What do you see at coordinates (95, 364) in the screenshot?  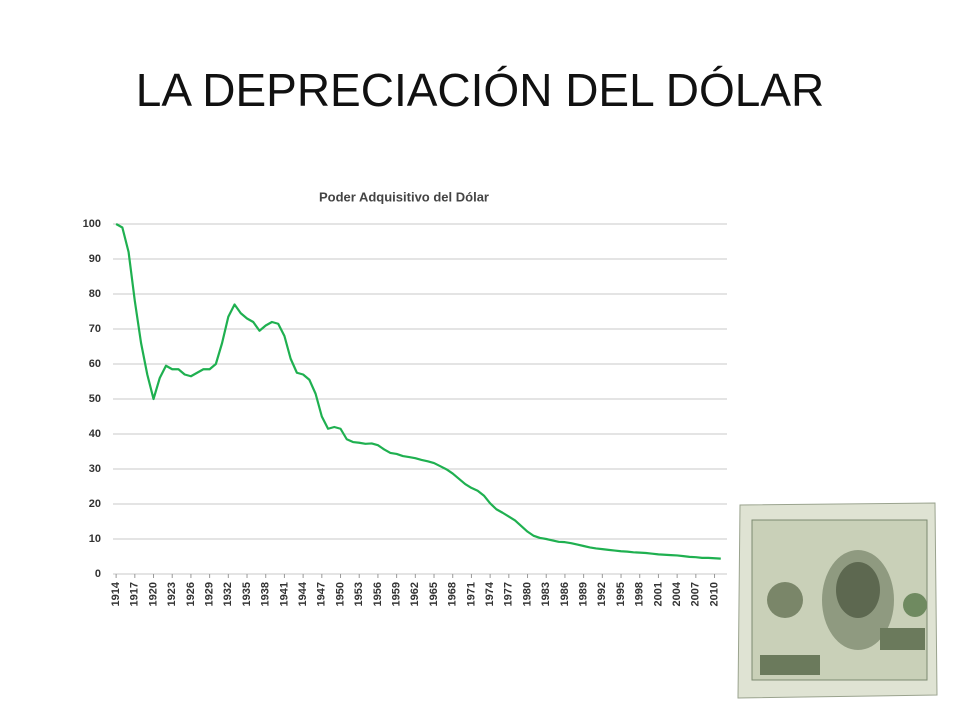 I see `y-tick-label: 60` at bounding box center [95, 364].